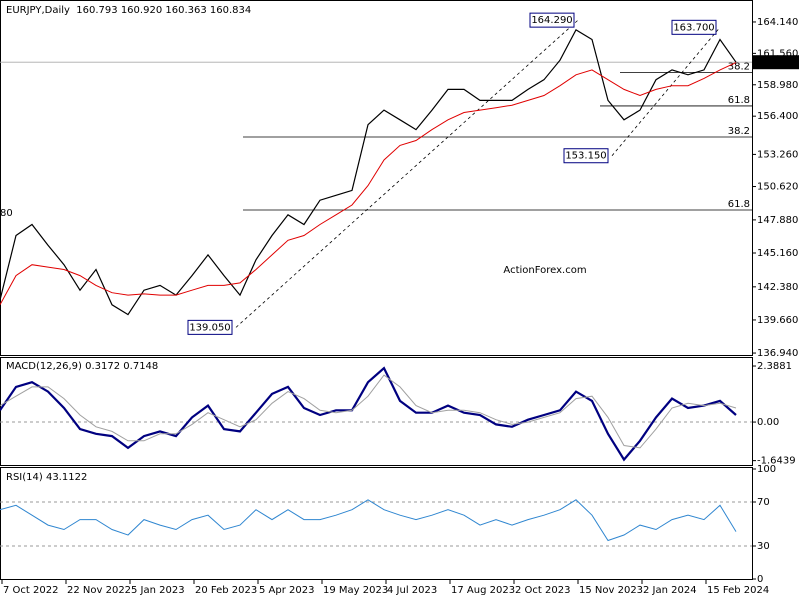 The height and width of the screenshot is (600, 800). I want to click on panel-title: MACD(12,26,9) 0.3172 0.7148, so click(82, 366).